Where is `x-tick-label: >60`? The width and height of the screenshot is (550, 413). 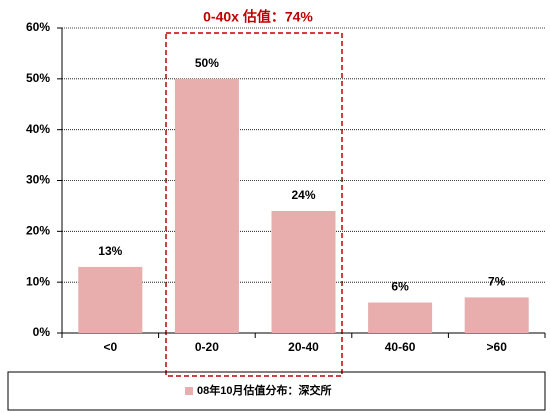 x-tick-label: >60 is located at coordinates (497, 347).